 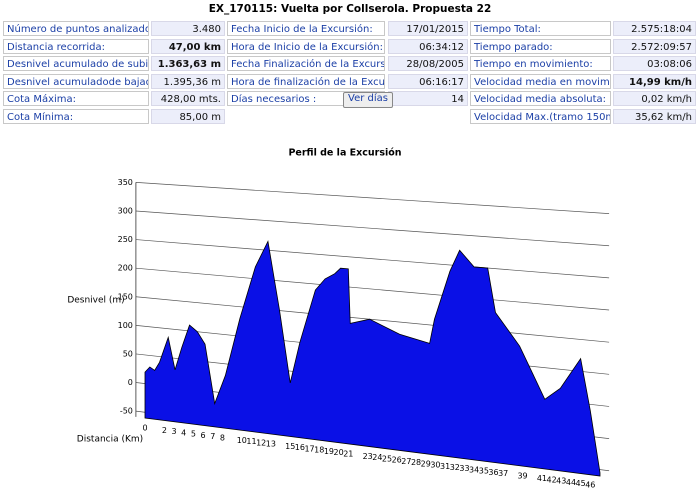 What do you see at coordinates (125, 239) in the screenshot?
I see `y-tick-label: 250` at bounding box center [125, 239].